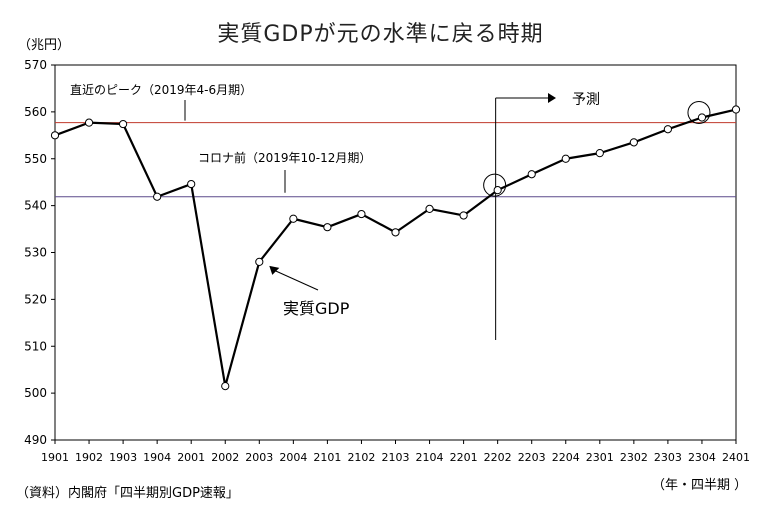 The image size is (761, 522). Describe the element at coordinates (634, 457) in the screenshot. I see `x-tick-label: 2302` at that location.